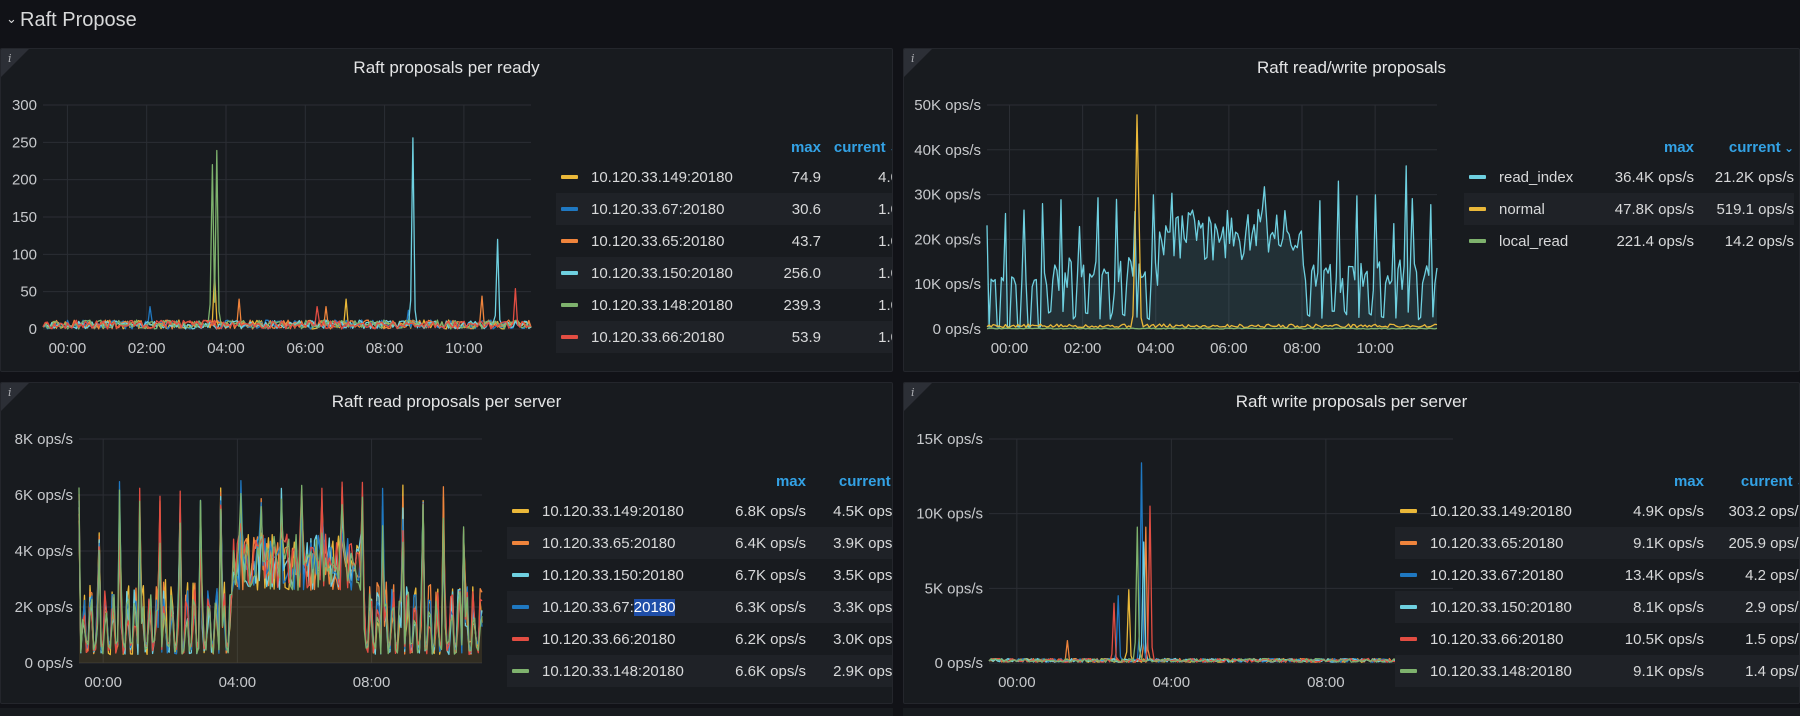 Image resolution: width=1800 pixels, height=716 pixels. I want to click on legend-row: 10.120.33.67:20180 30.6 1.0, so click(724, 209).